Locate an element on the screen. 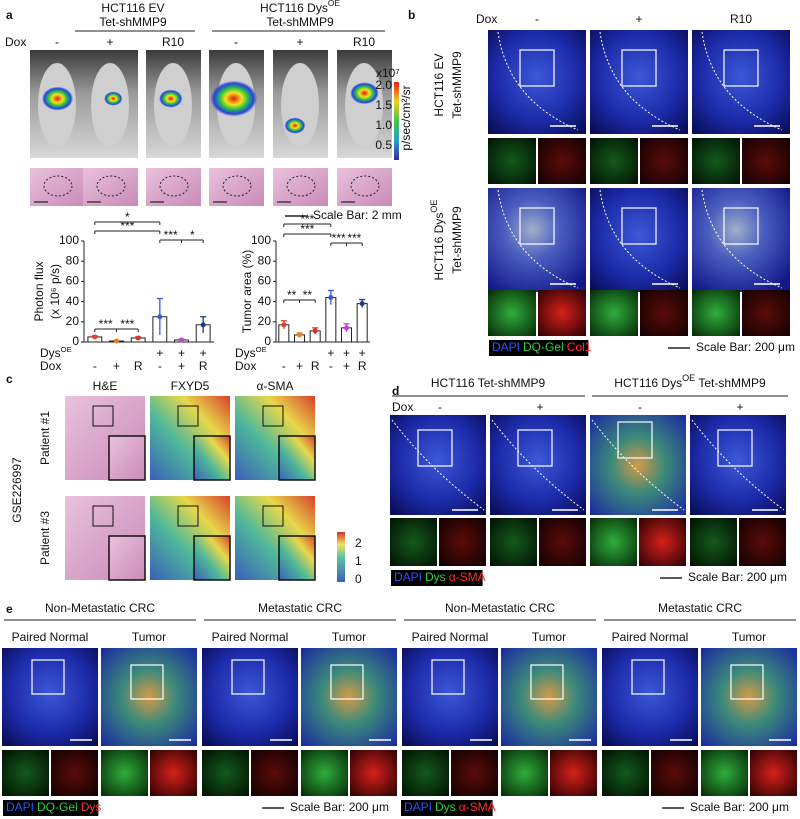 The width and height of the screenshot is (800, 819). legend: DAPI Dys α-SMA is located at coordinates (450, 807).